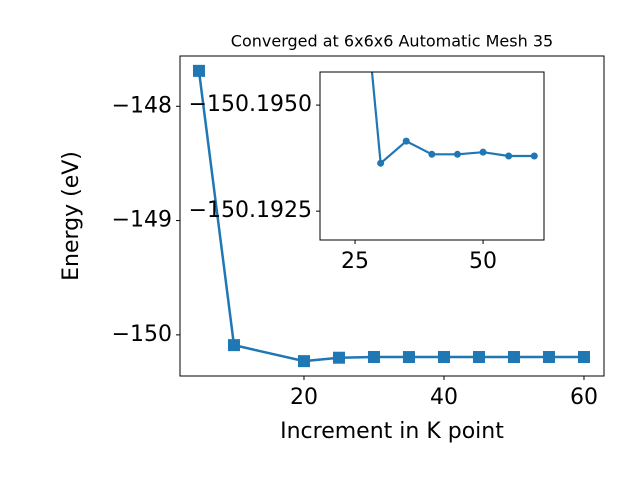  Describe the element at coordinates (444, 397) in the screenshot. I see `x-tick-label: 40` at that location.